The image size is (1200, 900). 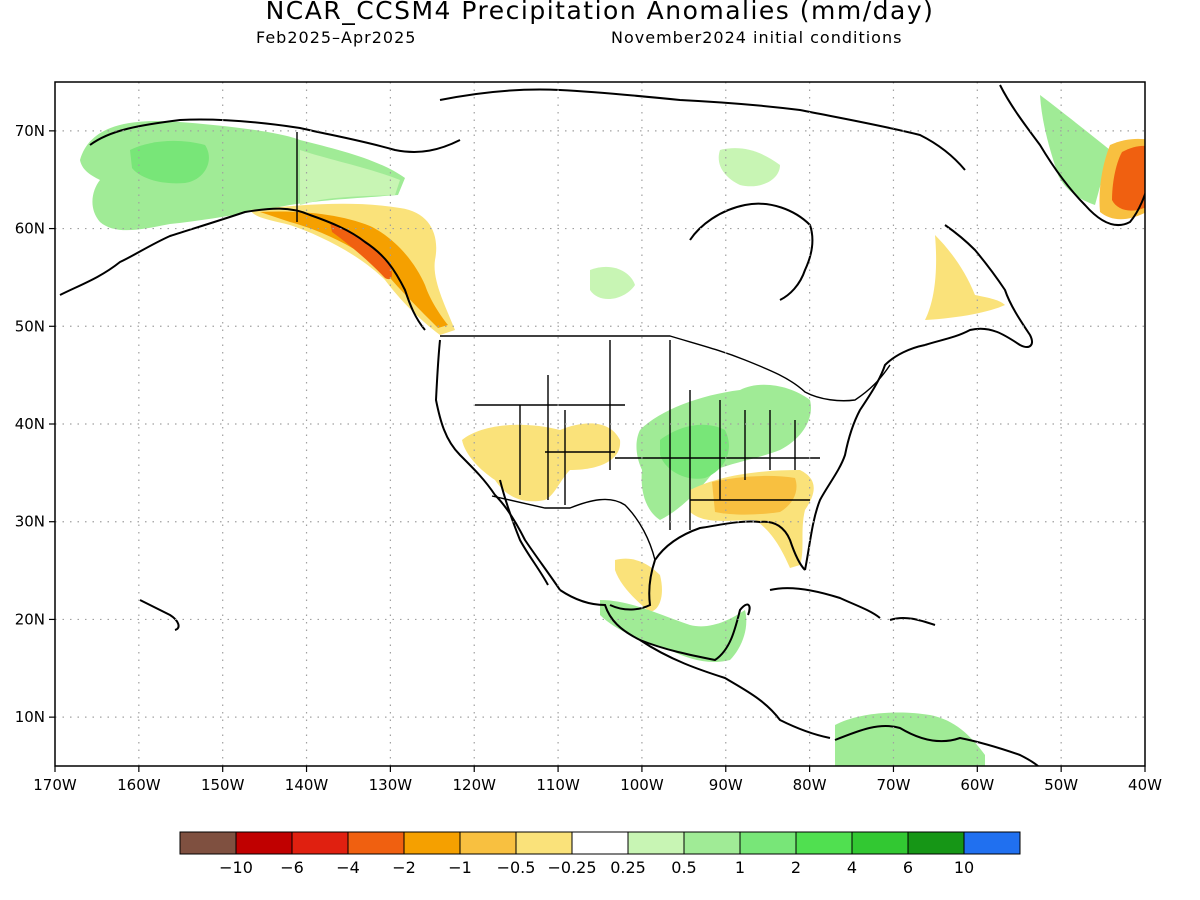 I want to click on anomaly-south-america-wet, so click(x=910, y=739).